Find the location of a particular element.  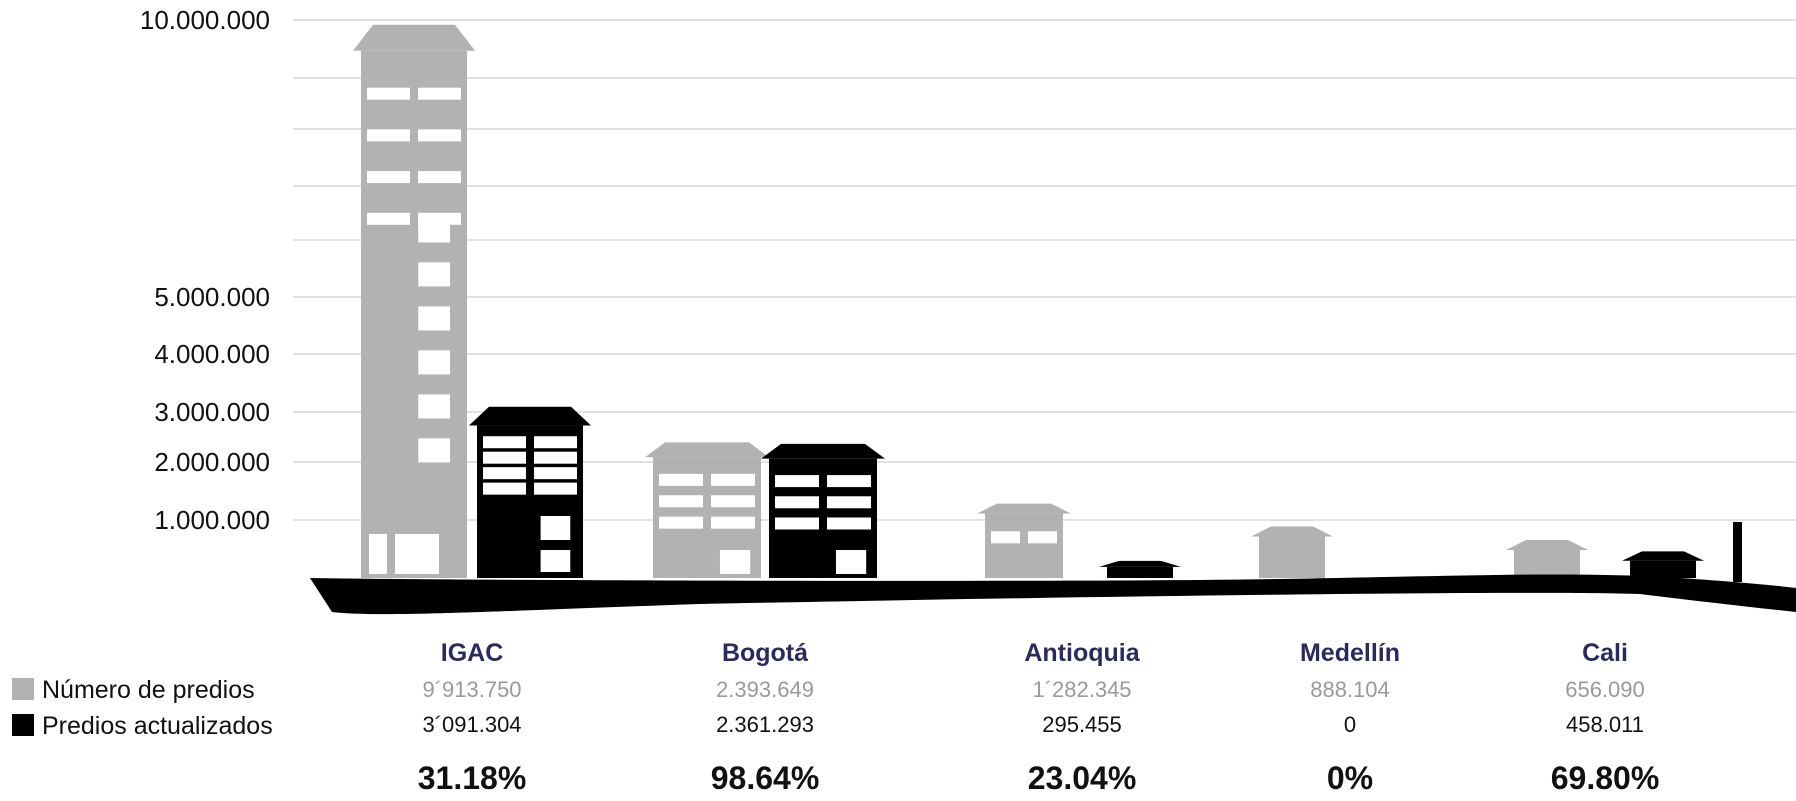

legend-swatch-updated is located at coordinates (23, 725).